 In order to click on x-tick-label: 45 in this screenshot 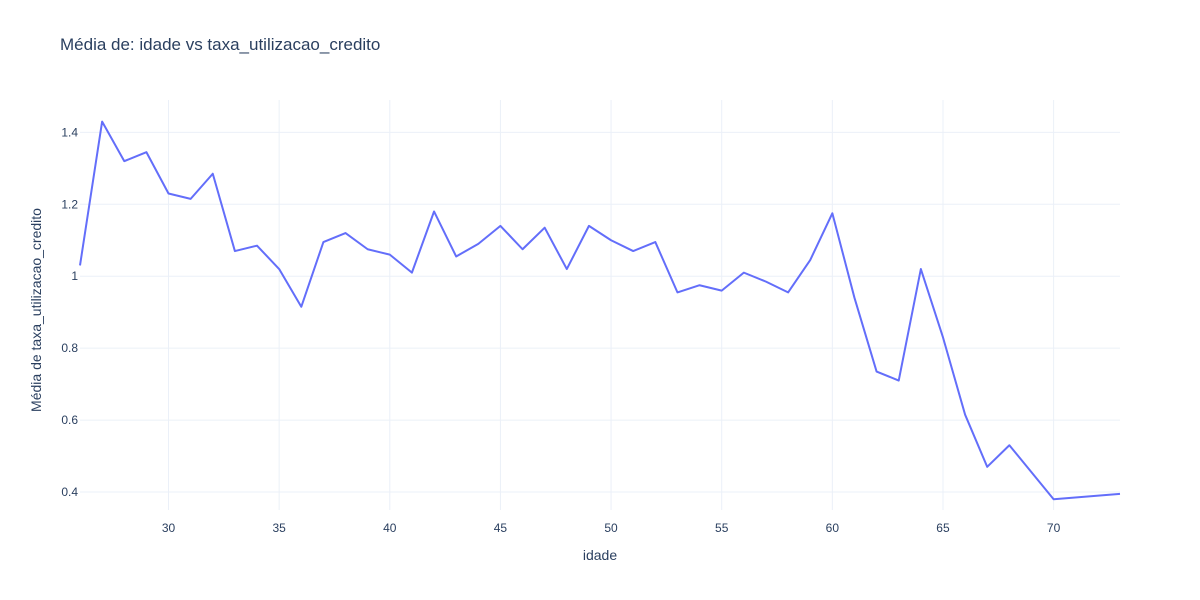, I will do `click(501, 528)`.